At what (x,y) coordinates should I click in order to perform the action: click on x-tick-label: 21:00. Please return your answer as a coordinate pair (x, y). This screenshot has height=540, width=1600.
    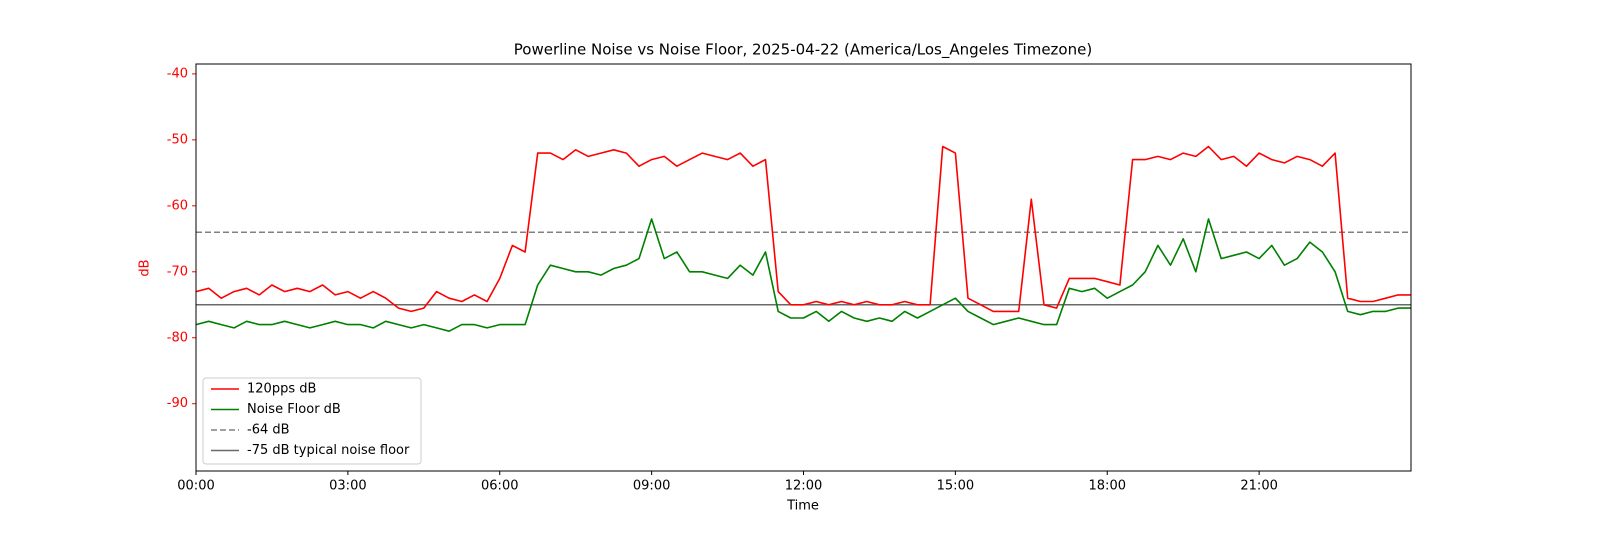
    Looking at the image, I should click on (1258, 486).